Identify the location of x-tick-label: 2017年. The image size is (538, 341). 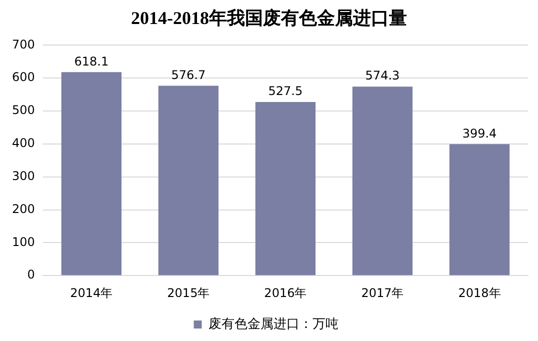
(382, 293).